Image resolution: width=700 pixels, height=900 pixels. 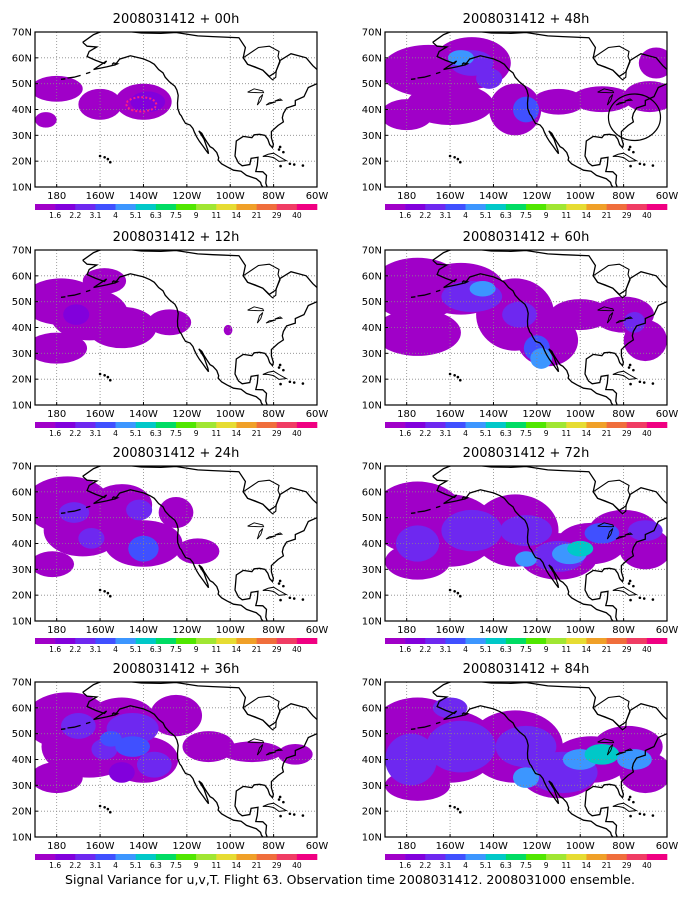 What do you see at coordinates (372, 734) in the screenshot?
I see `lat-tick-label: 50N` at bounding box center [372, 734].